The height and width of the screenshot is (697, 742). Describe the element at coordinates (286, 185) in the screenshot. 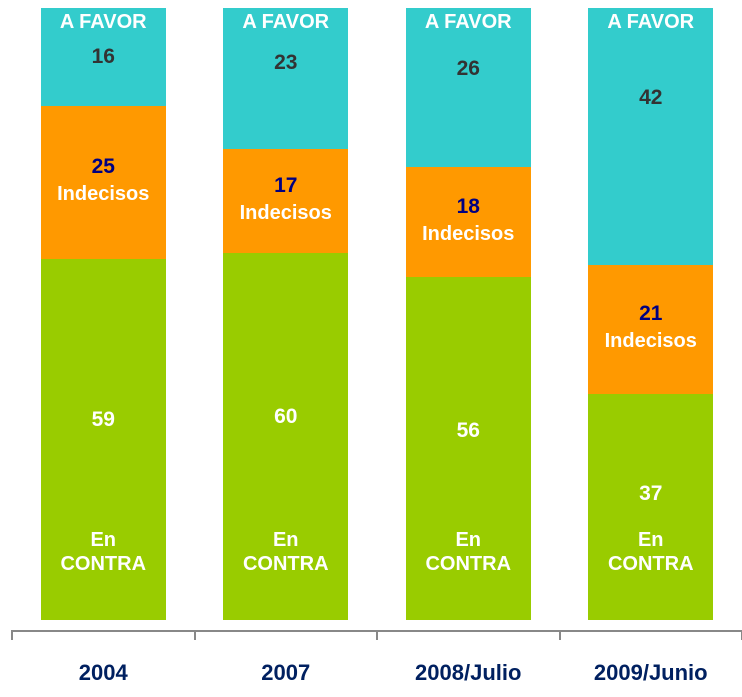

I see `value-label: 17` at that location.